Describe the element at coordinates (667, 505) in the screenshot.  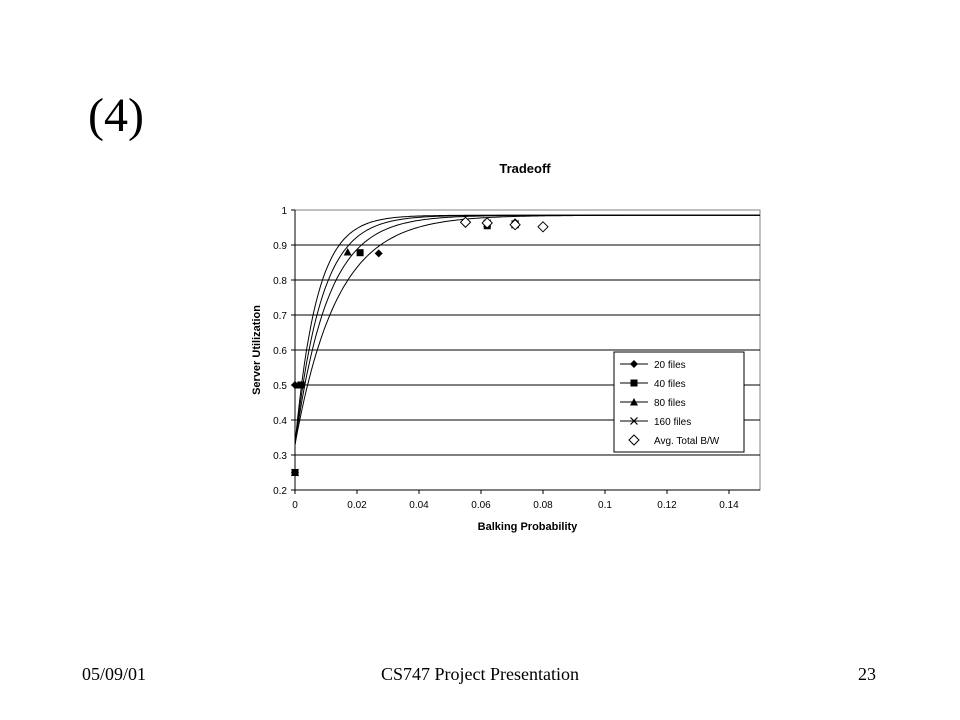
I see `x-tick-label: 0.12` at that location.